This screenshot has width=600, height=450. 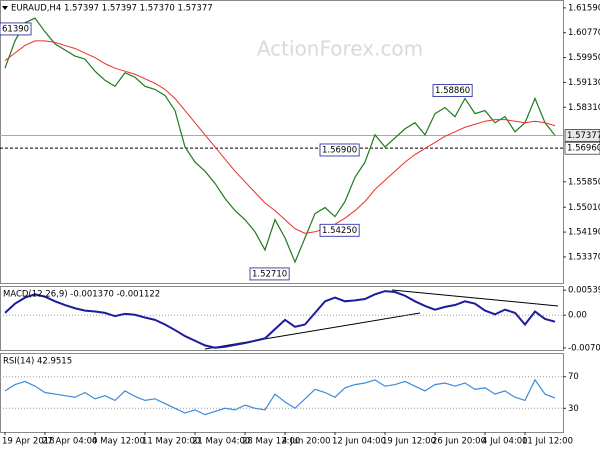 I want to click on y-tick-label: -0.007064, so click(x=584, y=348).